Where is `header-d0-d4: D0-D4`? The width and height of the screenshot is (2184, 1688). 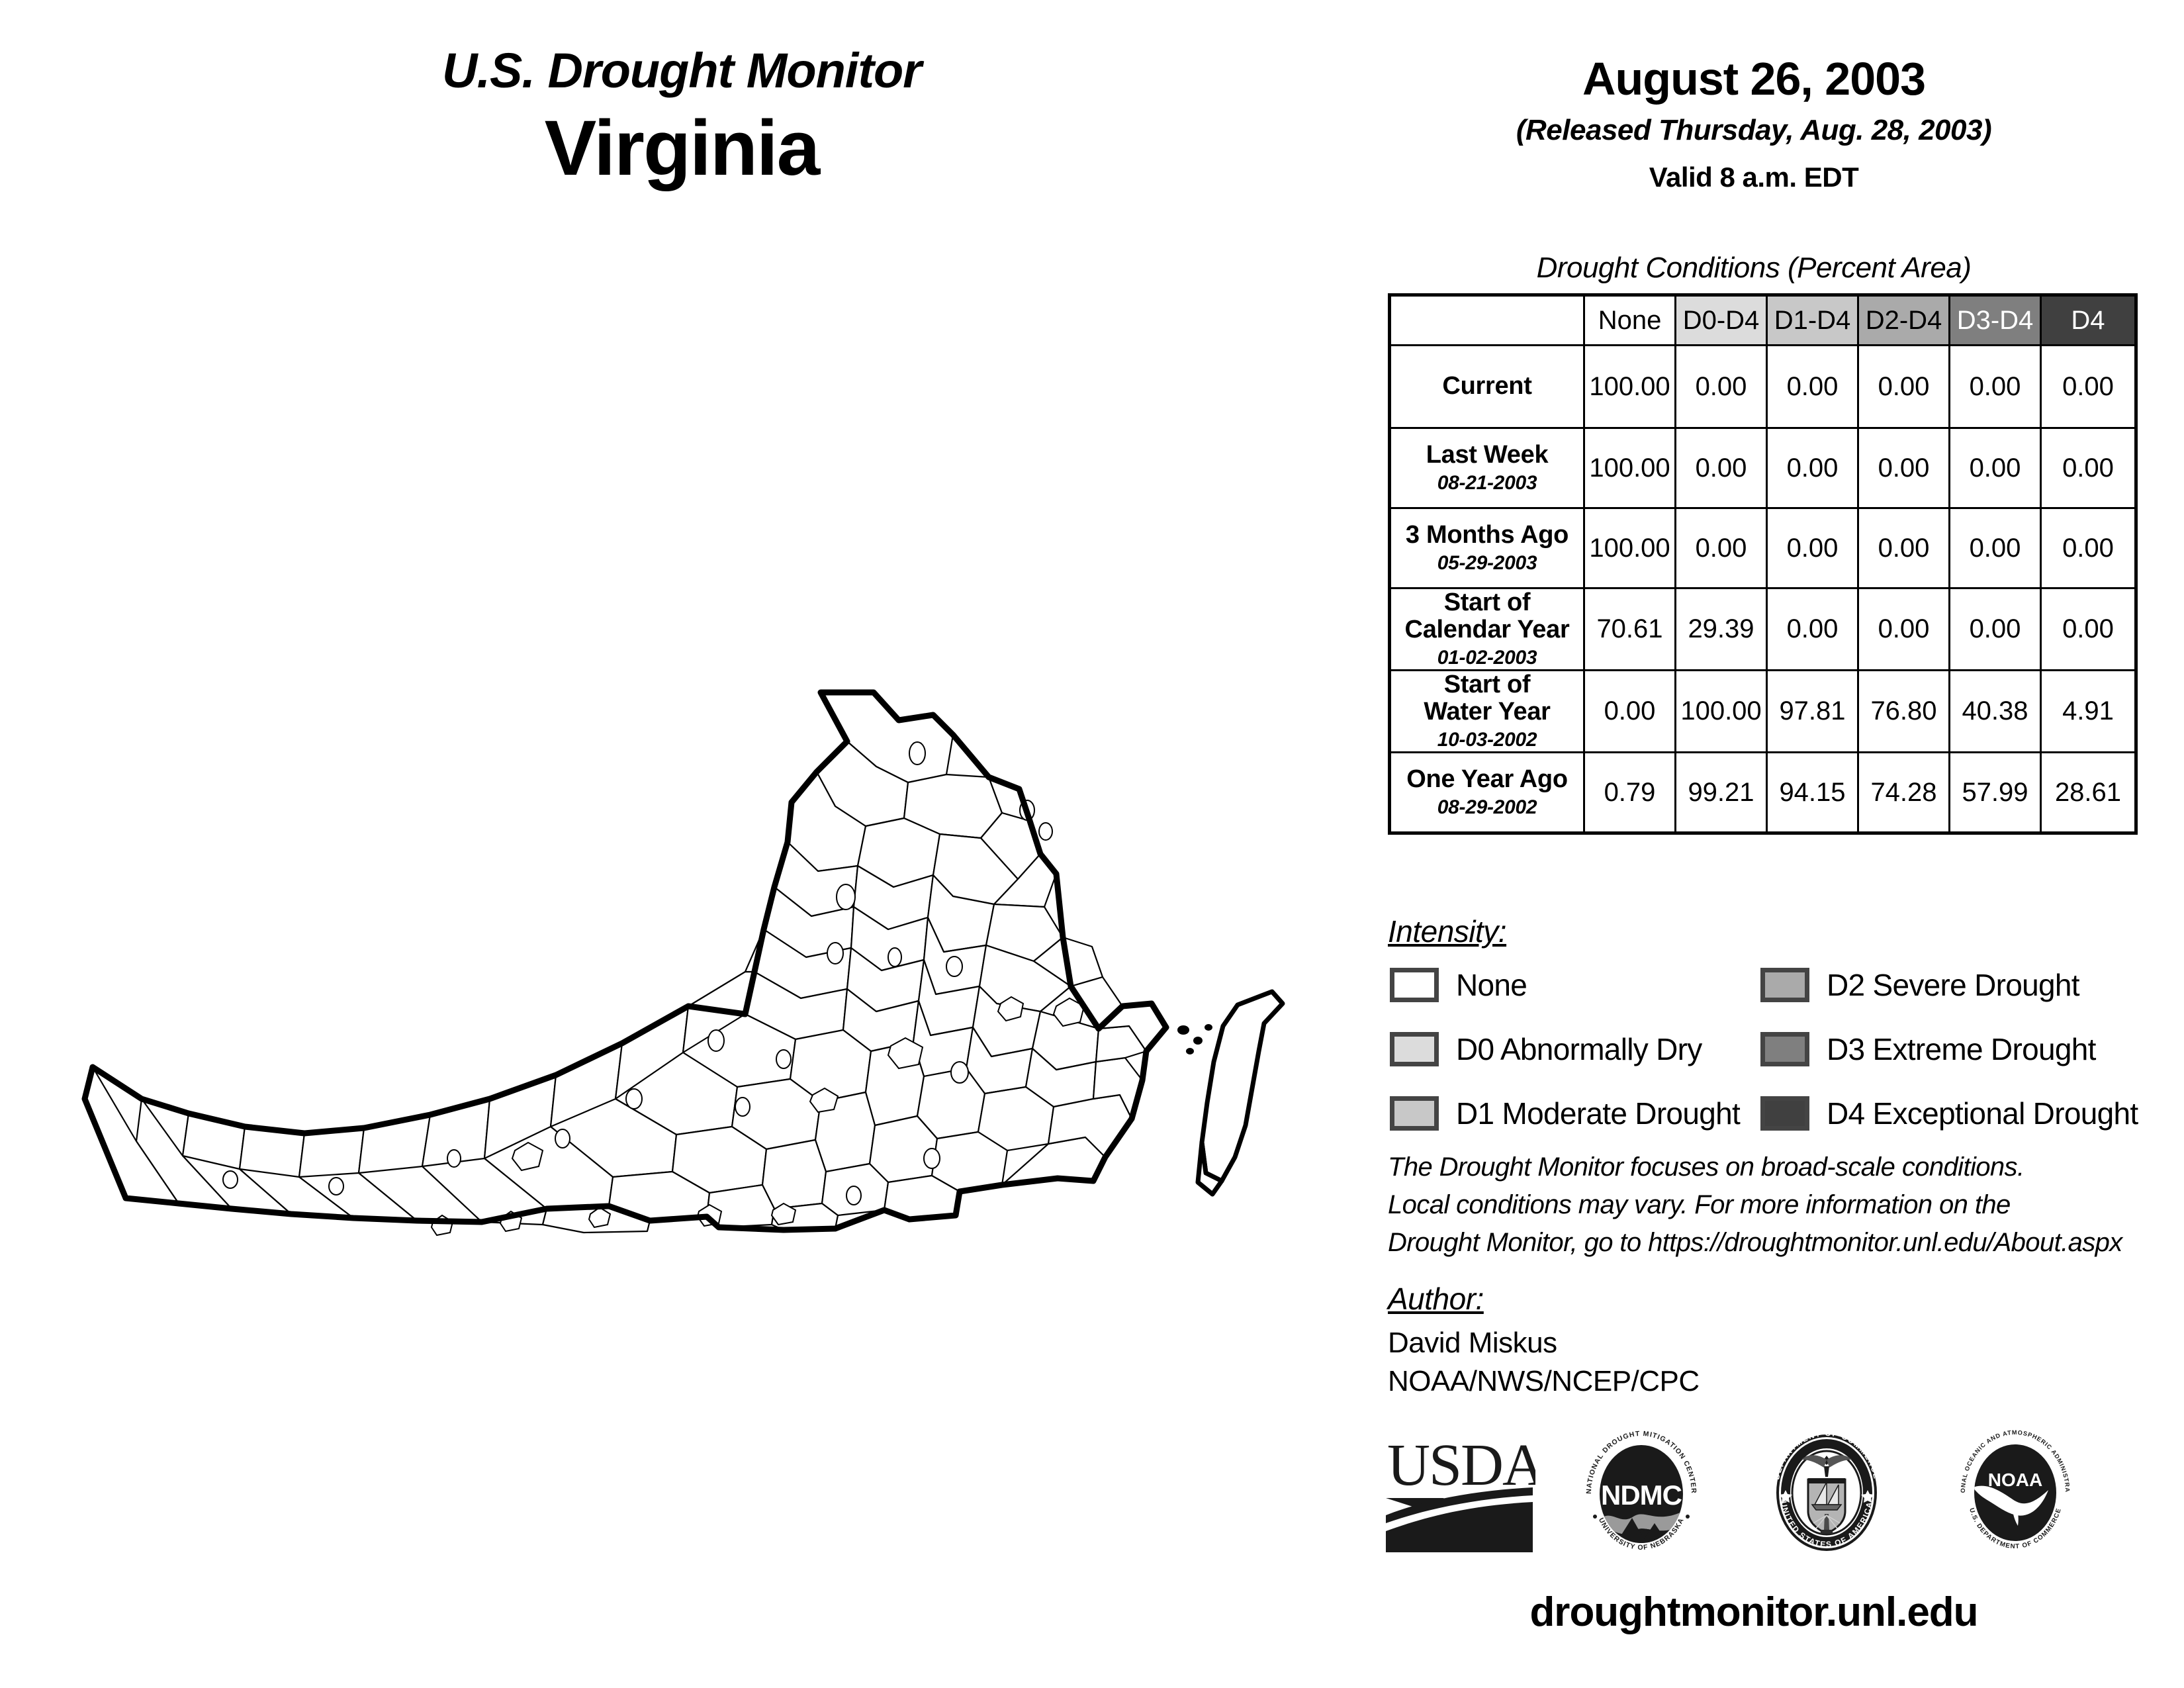
header-d0-d4: D0-D4 is located at coordinates (1721, 320).